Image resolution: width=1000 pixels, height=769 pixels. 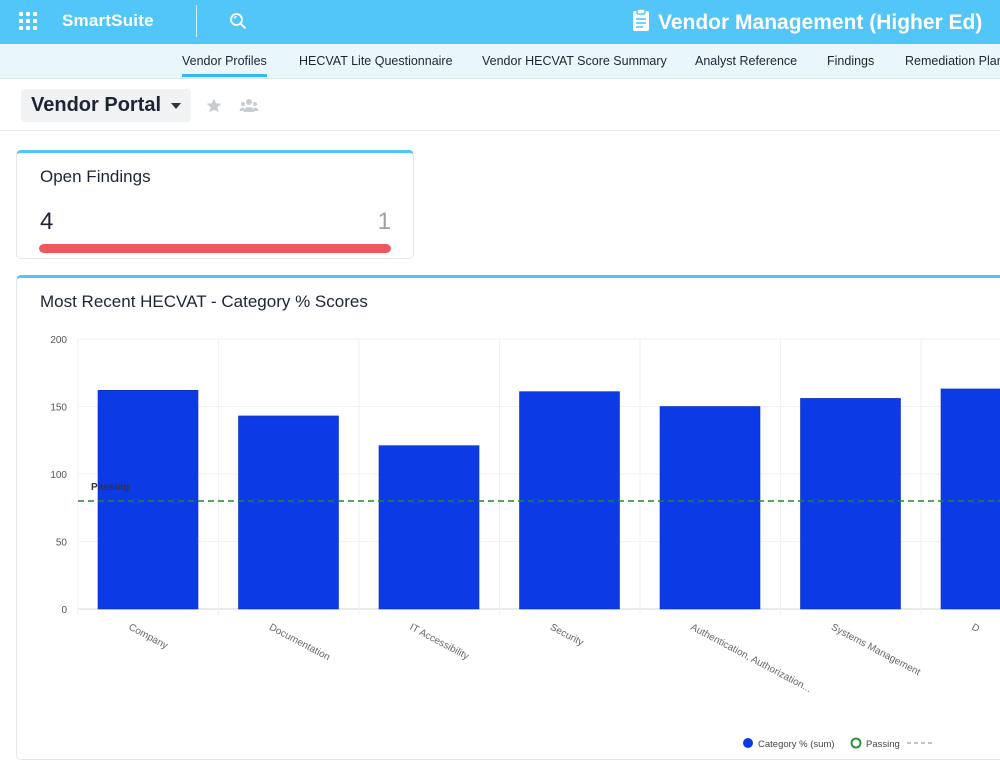 I want to click on star-icon, so click(x=214, y=106).